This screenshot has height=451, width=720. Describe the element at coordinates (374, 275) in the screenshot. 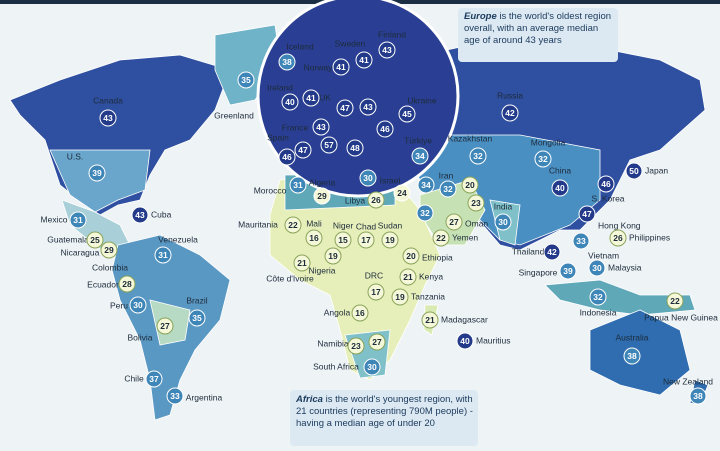

I see `country-label: DRC` at that location.